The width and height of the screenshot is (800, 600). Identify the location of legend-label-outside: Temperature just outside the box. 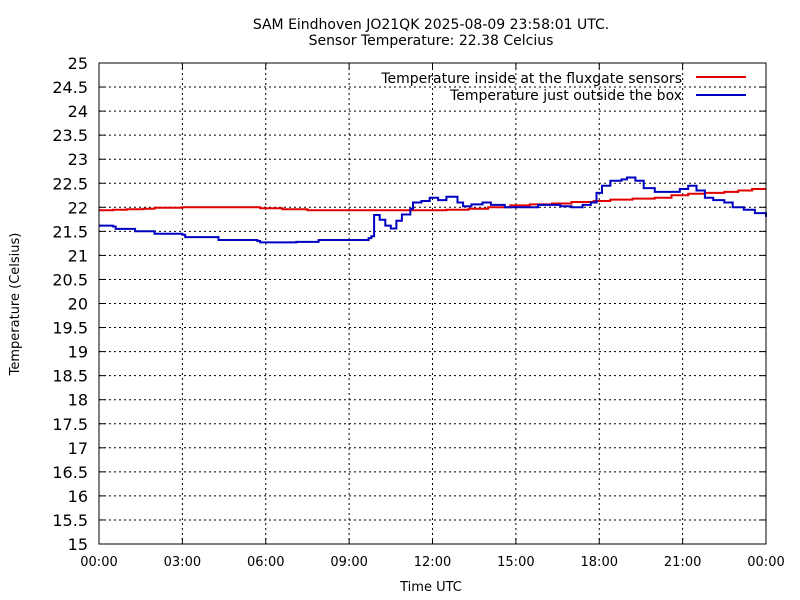
(565, 96).